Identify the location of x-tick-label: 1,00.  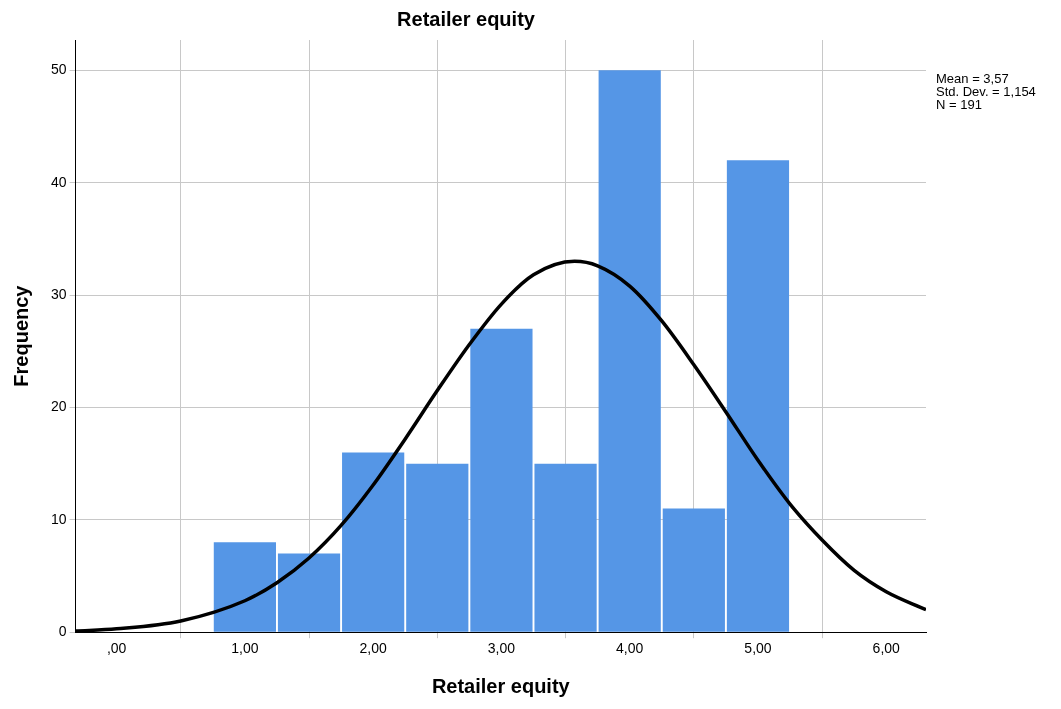
(245, 648).